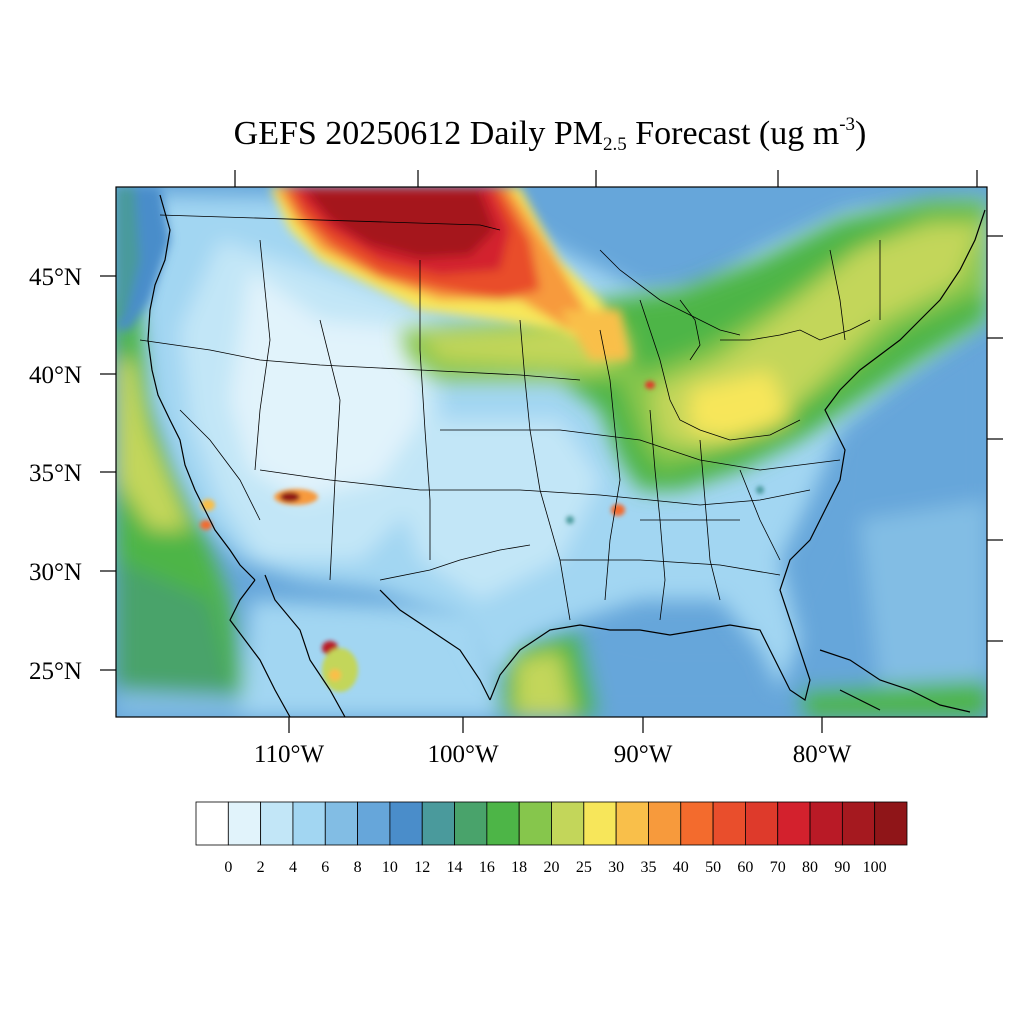 The image size is (1024, 1024). Describe the element at coordinates (462, 754) in the screenshot. I see `lon-label-100w: 100°W` at that location.